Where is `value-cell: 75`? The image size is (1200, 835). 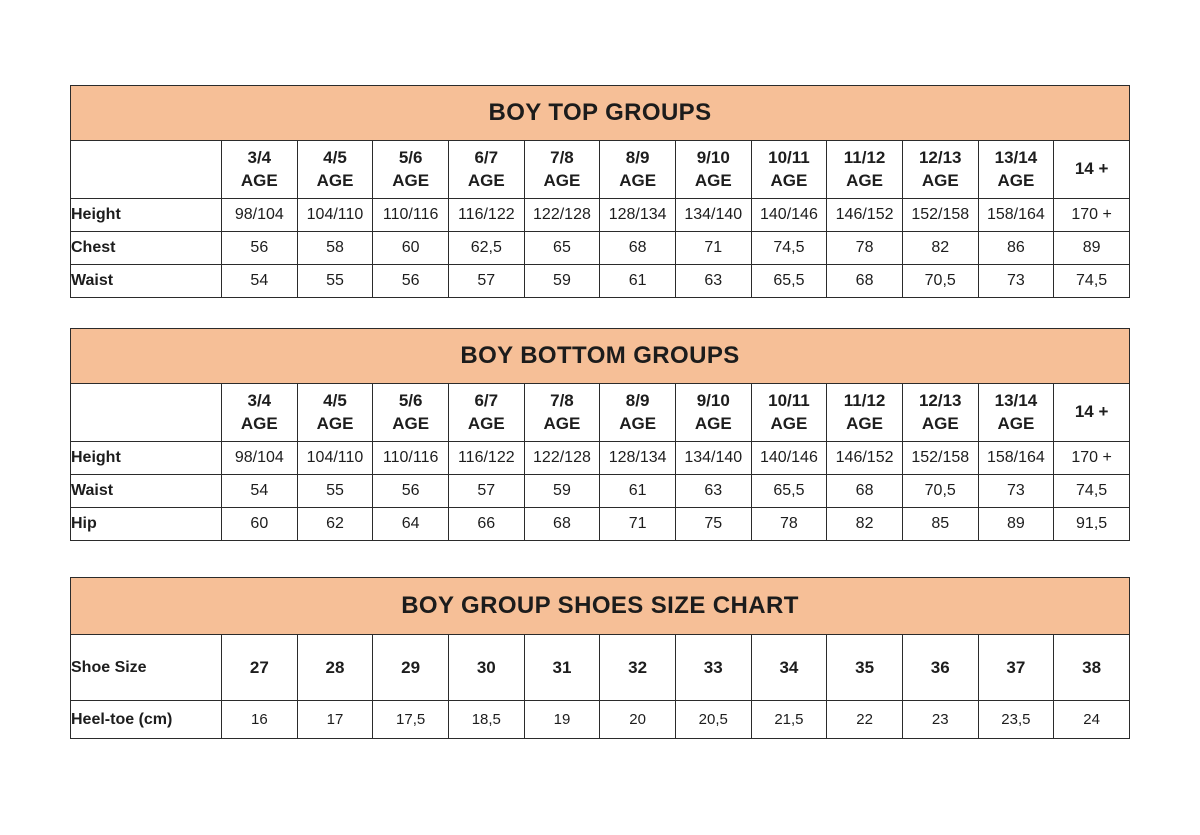 value-cell: 75 is located at coordinates (713, 524).